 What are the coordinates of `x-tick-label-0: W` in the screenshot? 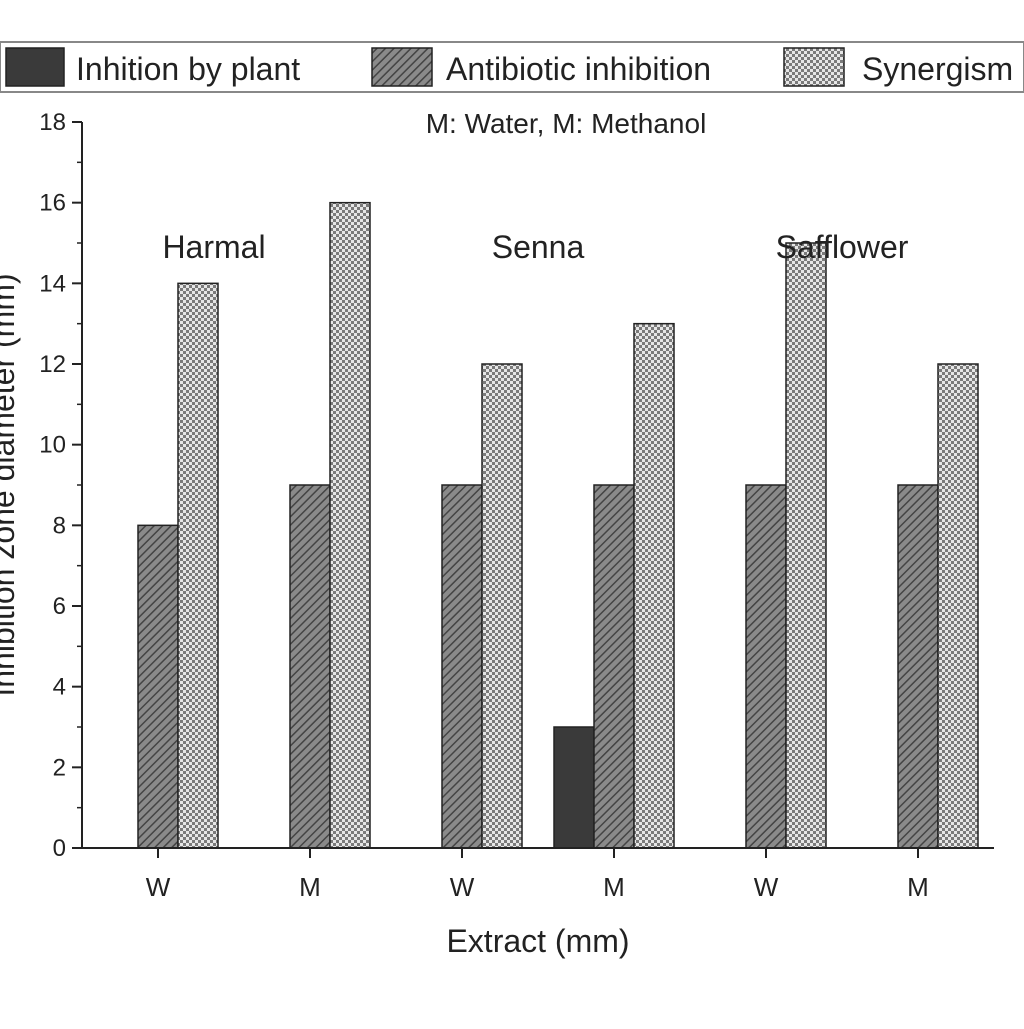 It's located at (158, 887).